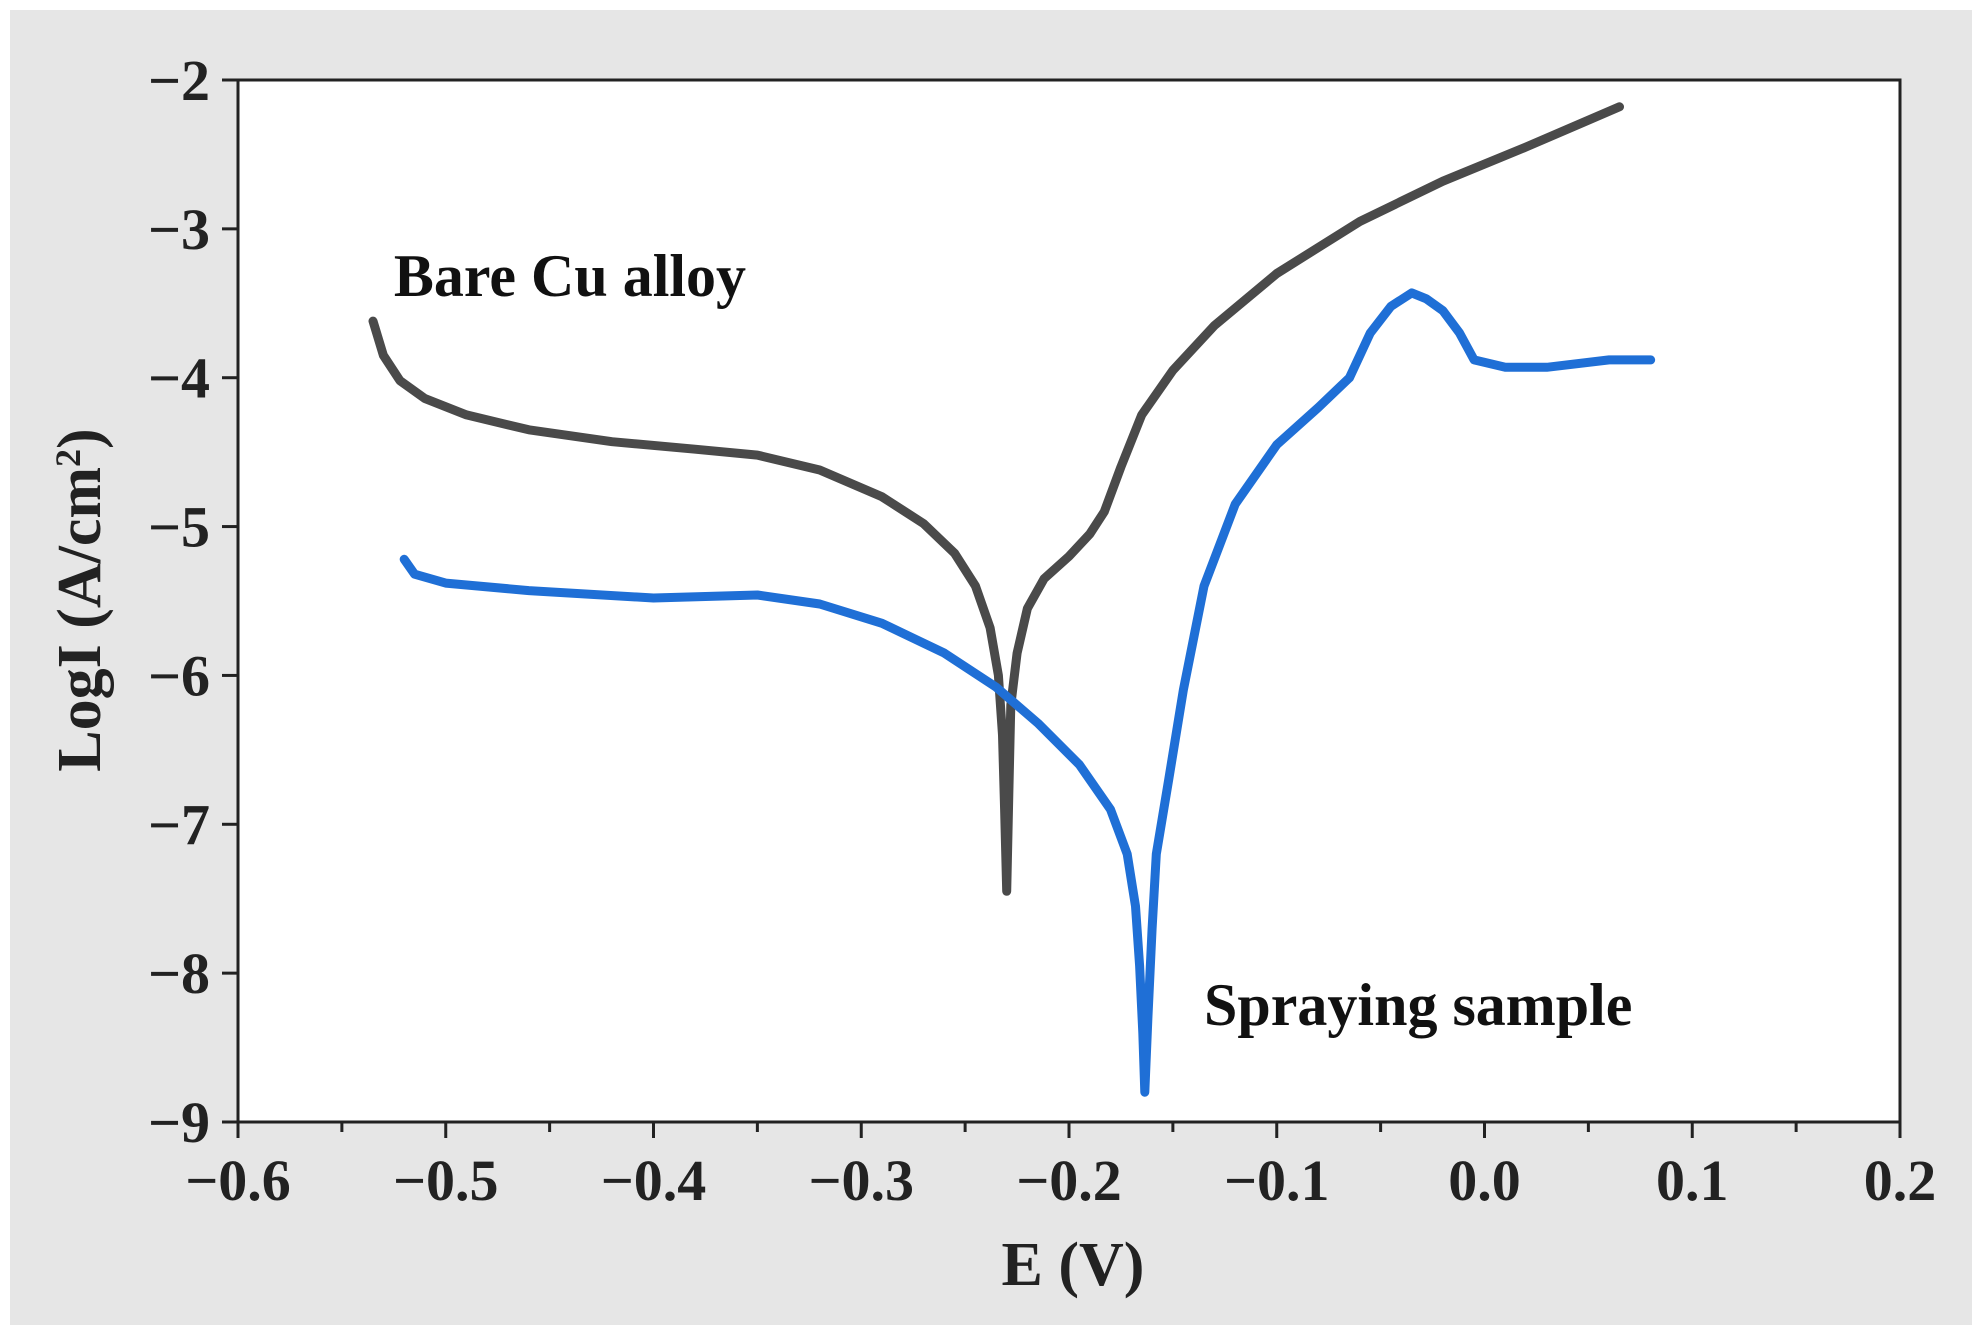  I want to click on x-tick-label: −0.1, so click(1277, 1180).